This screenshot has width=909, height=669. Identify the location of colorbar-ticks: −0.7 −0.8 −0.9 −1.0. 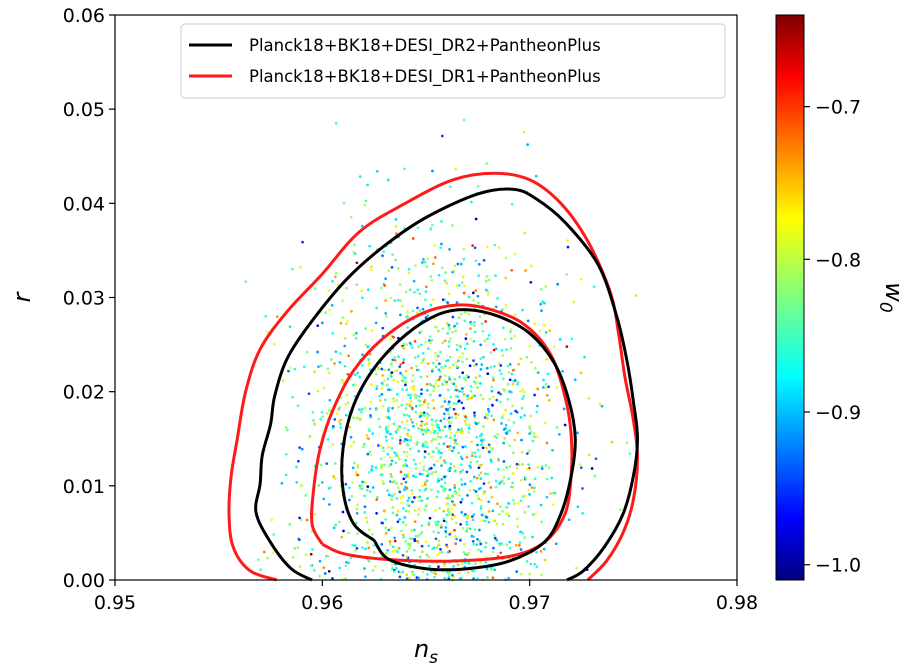
(832, 337).